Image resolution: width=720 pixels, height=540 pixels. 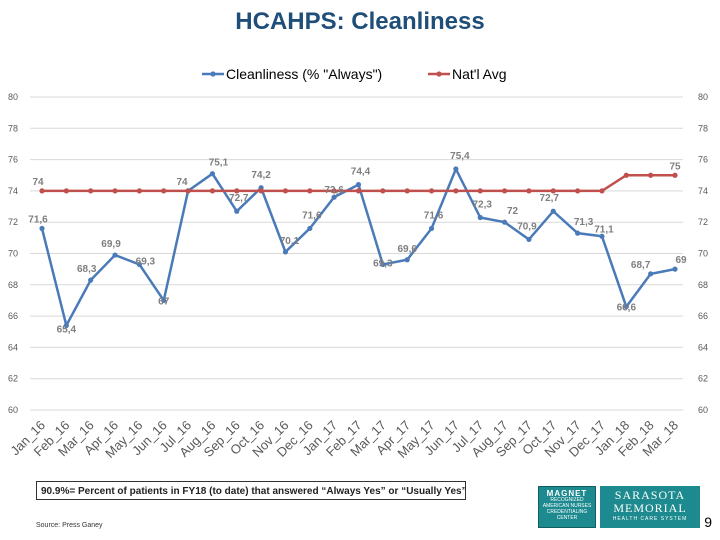 I want to click on magnet-sub: RECOGNIZED, so click(x=567, y=500).